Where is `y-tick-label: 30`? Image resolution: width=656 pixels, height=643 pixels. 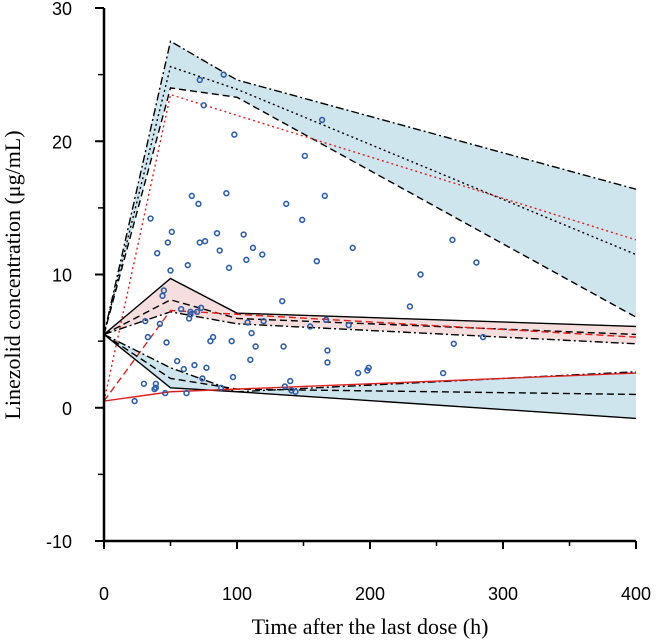 y-tick-label: 30 is located at coordinates (62, 9).